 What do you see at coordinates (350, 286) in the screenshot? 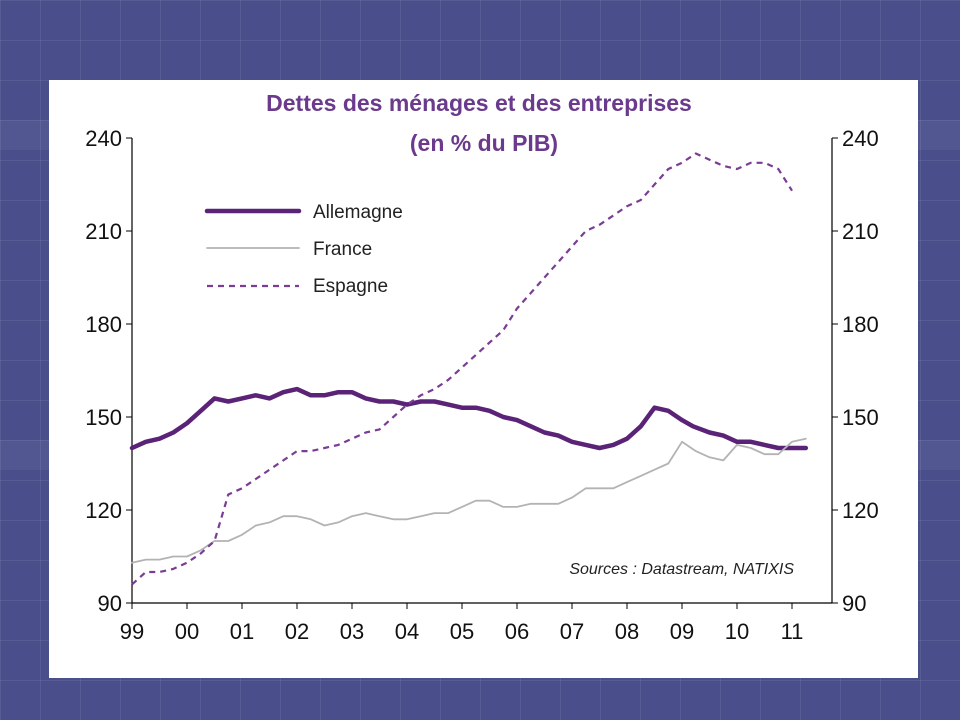
I see `legend-label-espagne: Espagne` at bounding box center [350, 286].